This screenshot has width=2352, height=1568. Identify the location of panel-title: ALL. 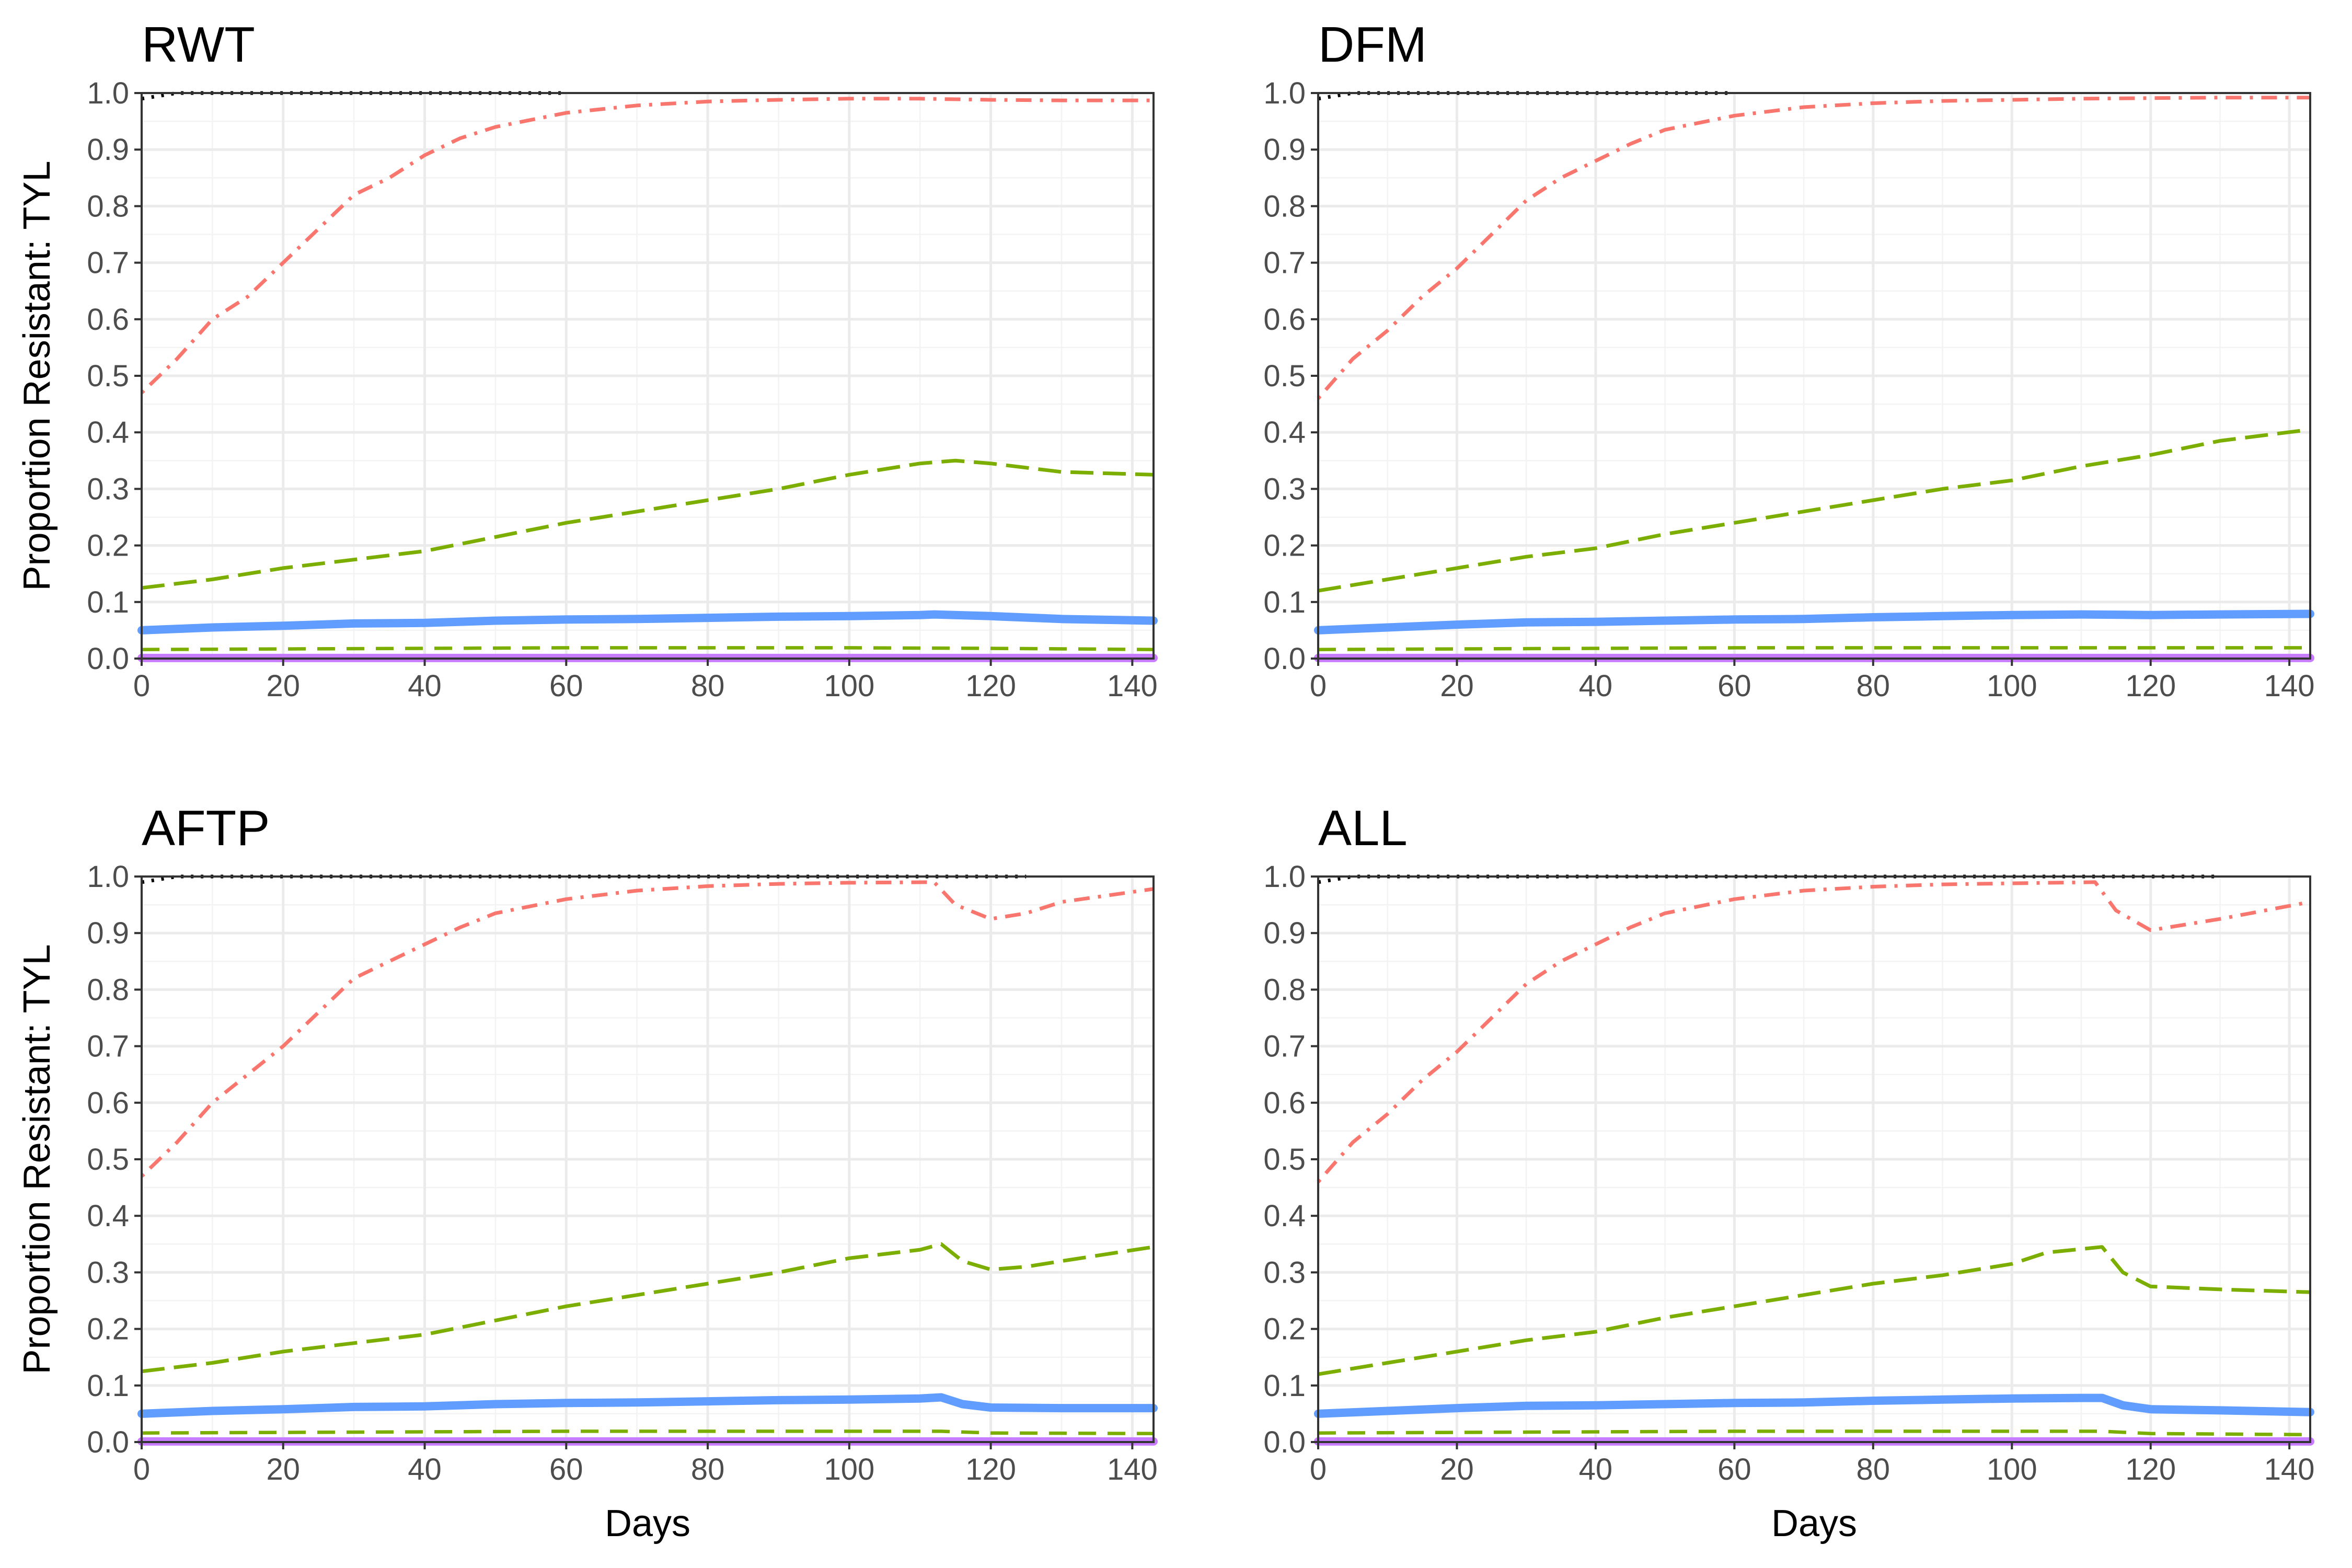
(1363, 828).